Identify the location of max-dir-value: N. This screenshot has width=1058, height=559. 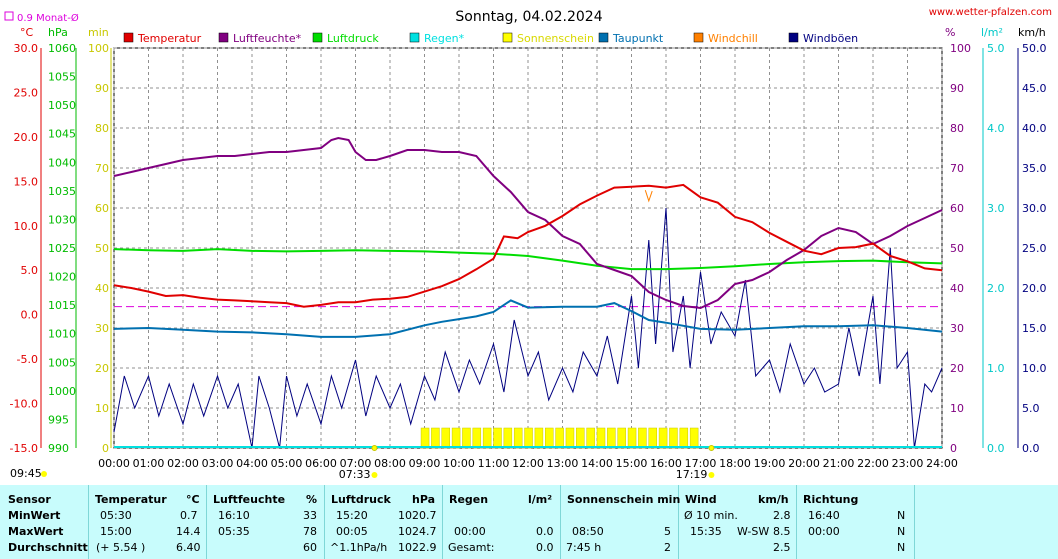
(901, 531).